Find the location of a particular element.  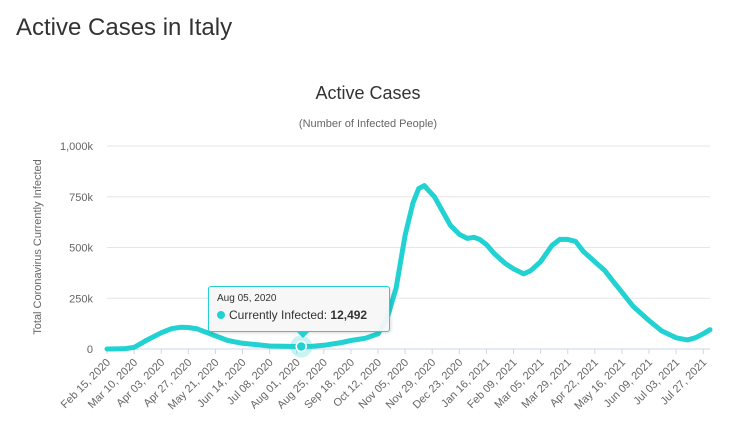

tooltip-value: 12,492 is located at coordinates (349, 315).